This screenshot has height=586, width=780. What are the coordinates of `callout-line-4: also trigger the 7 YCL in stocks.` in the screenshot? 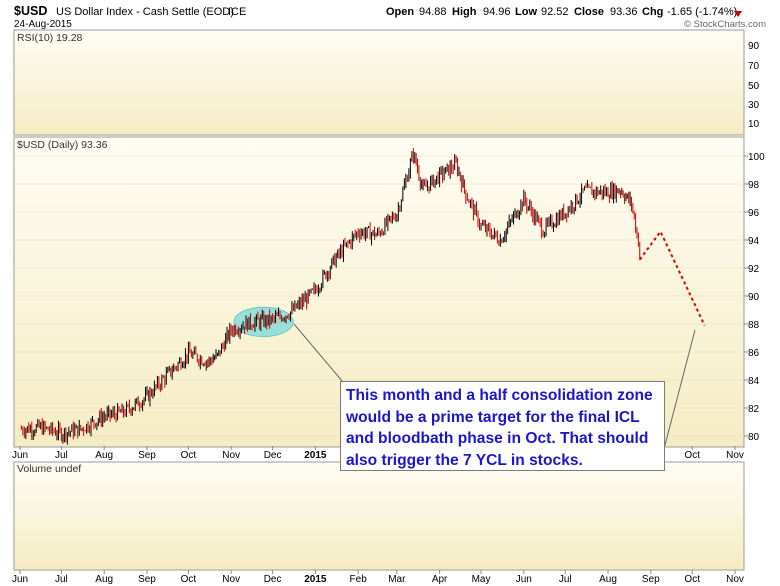 It's located at (464, 460).